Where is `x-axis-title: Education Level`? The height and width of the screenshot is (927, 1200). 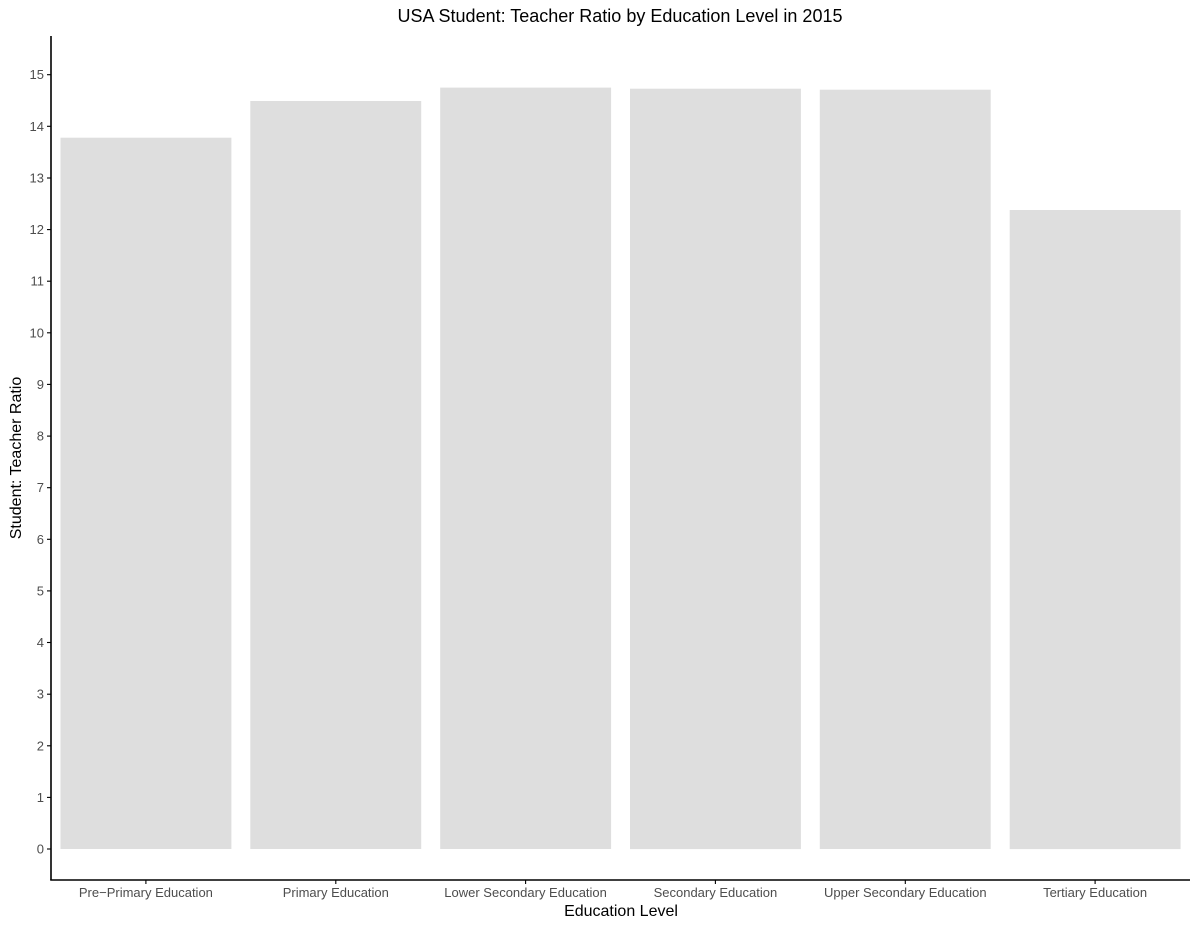
x-axis-title: Education Level is located at coordinates (621, 911).